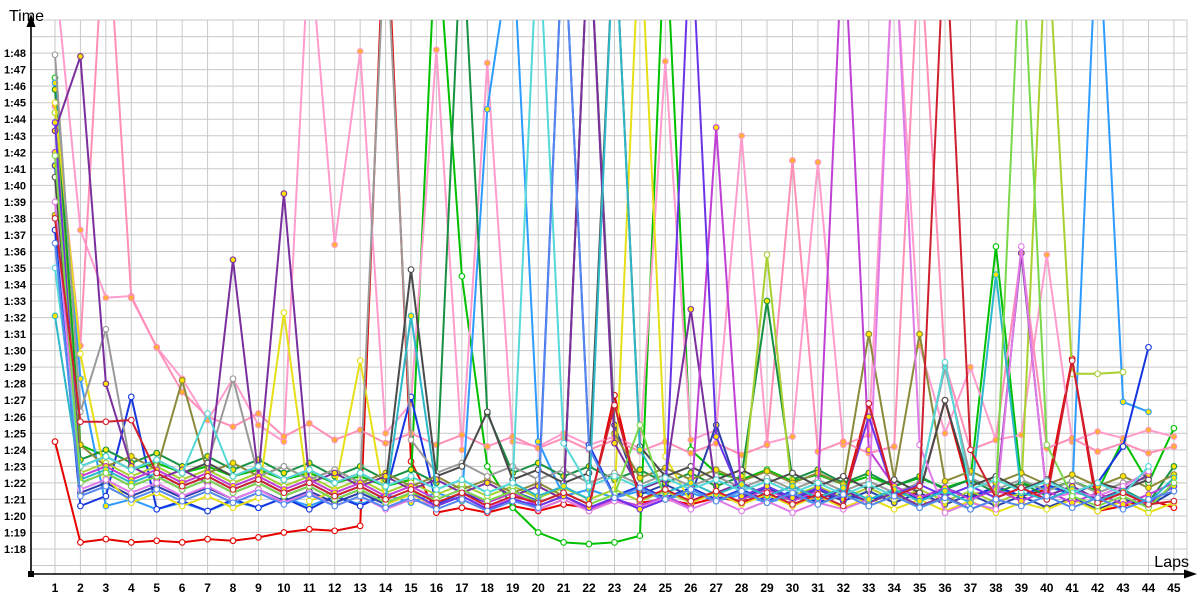 The width and height of the screenshot is (1200, 600). What do you see at coordinates (258, 588) in the screenshot?
I see `svg-text: 9` at bounding box center [258, 588].